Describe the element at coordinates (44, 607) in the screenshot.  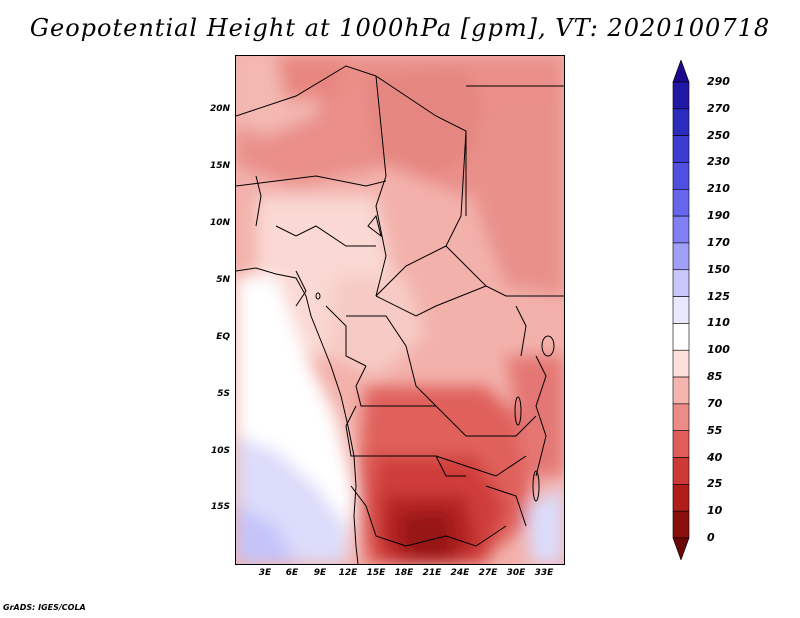
I see `grads-credit: GrADS: IGES/COLA` at that location.